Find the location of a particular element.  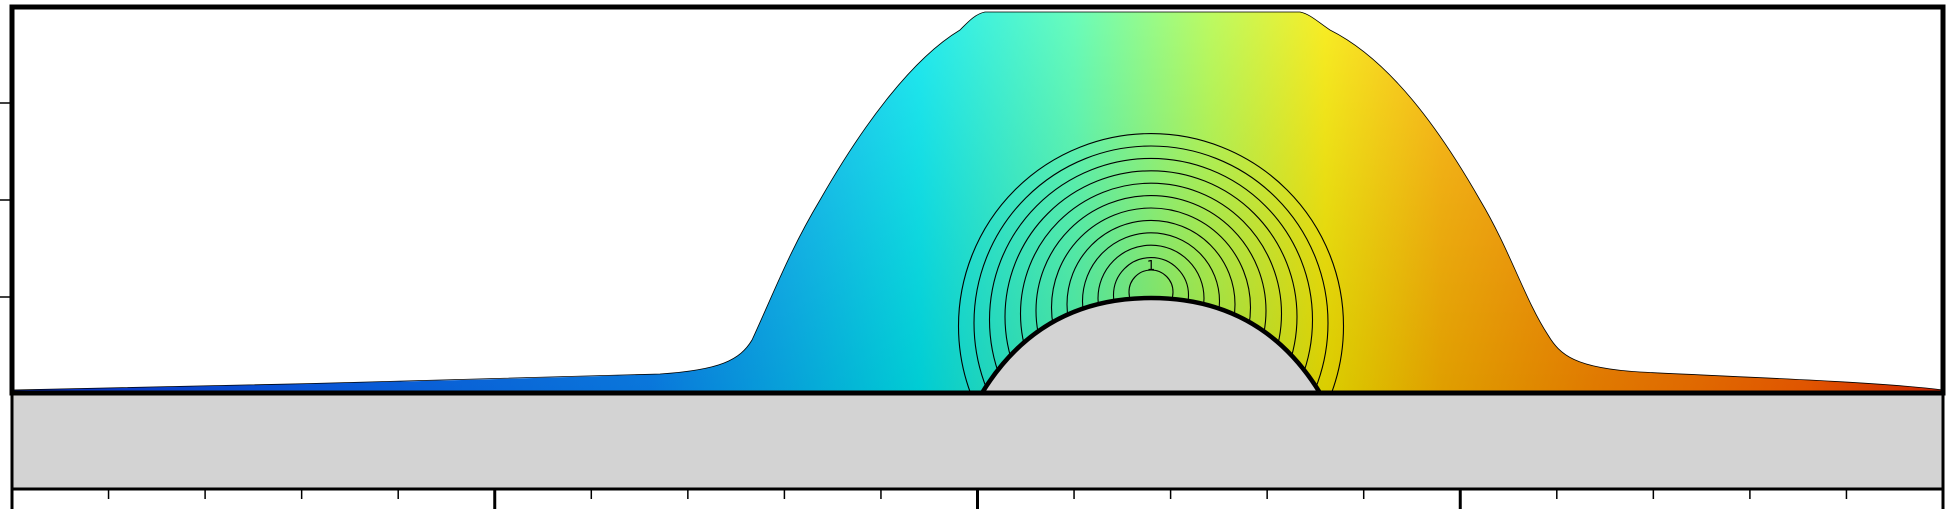

obstacle is located at coordinates (1151, 345).